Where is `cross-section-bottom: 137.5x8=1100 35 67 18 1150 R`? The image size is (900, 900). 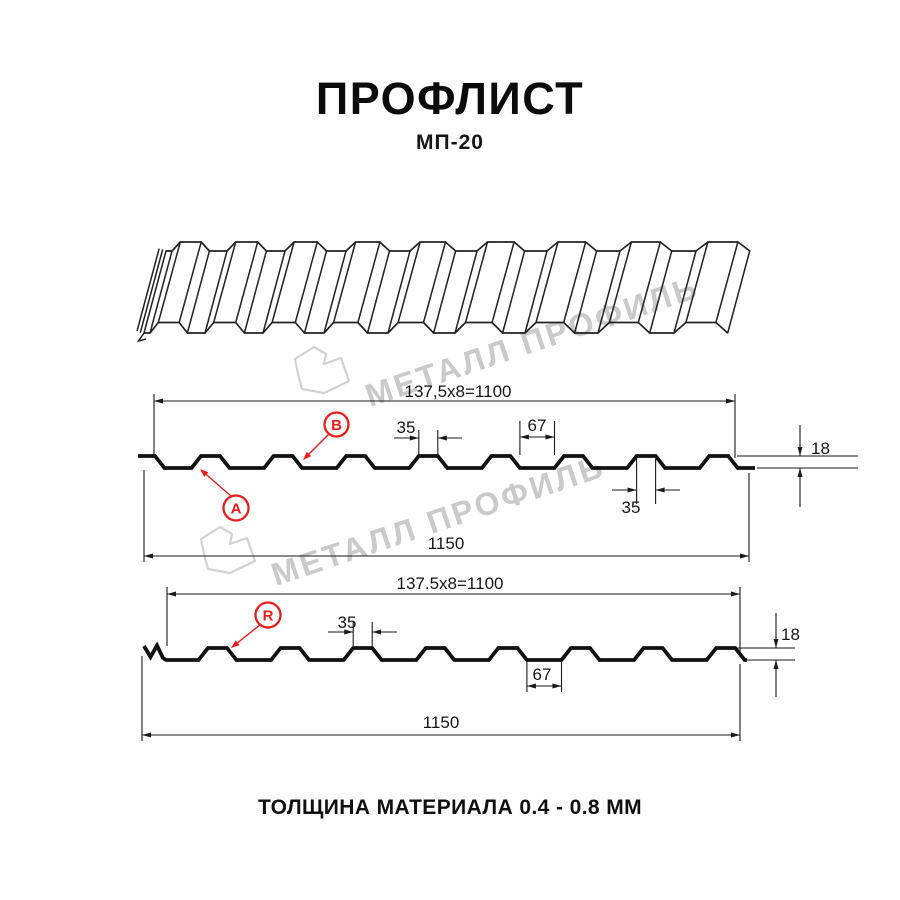
cross-section-bottom: 137.5x8=1100 35 67 18 1150 R is located at coordinates (470, 657).